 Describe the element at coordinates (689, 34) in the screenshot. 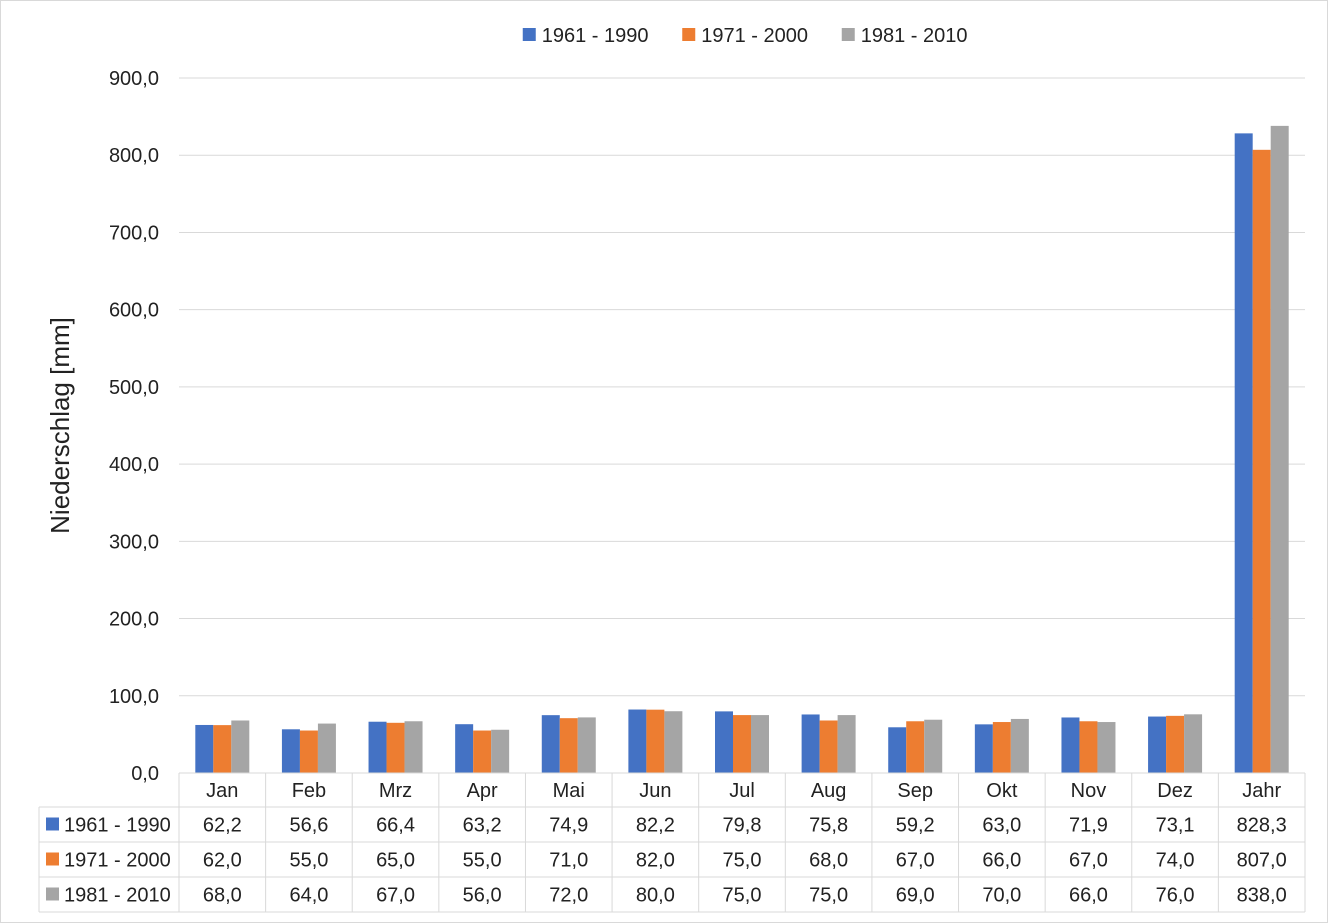

I see `legend-swatch` at that location.